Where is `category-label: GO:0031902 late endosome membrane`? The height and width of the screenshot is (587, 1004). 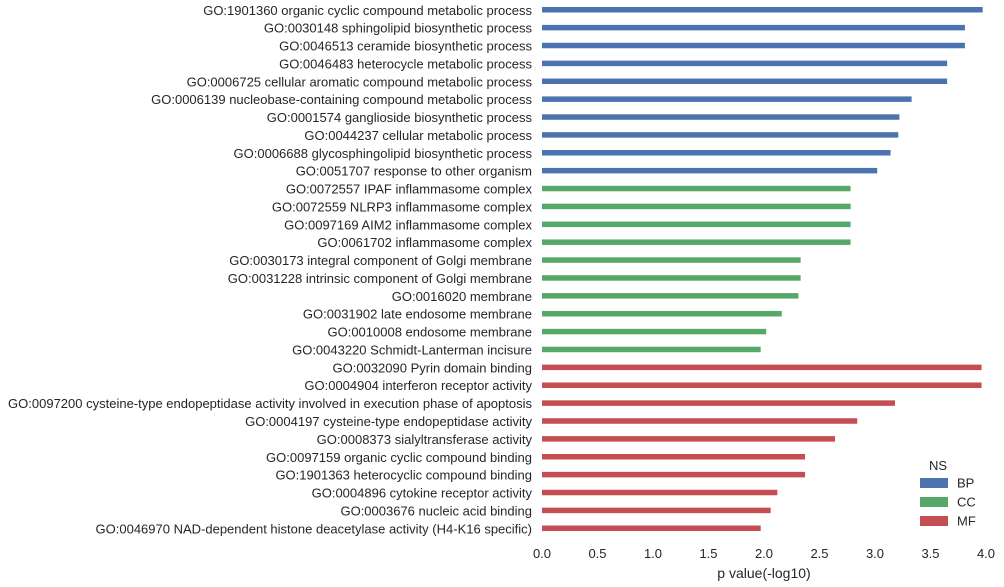
category-label: GO:0031902 late endosome membrane is located at coordinates (417, 314).